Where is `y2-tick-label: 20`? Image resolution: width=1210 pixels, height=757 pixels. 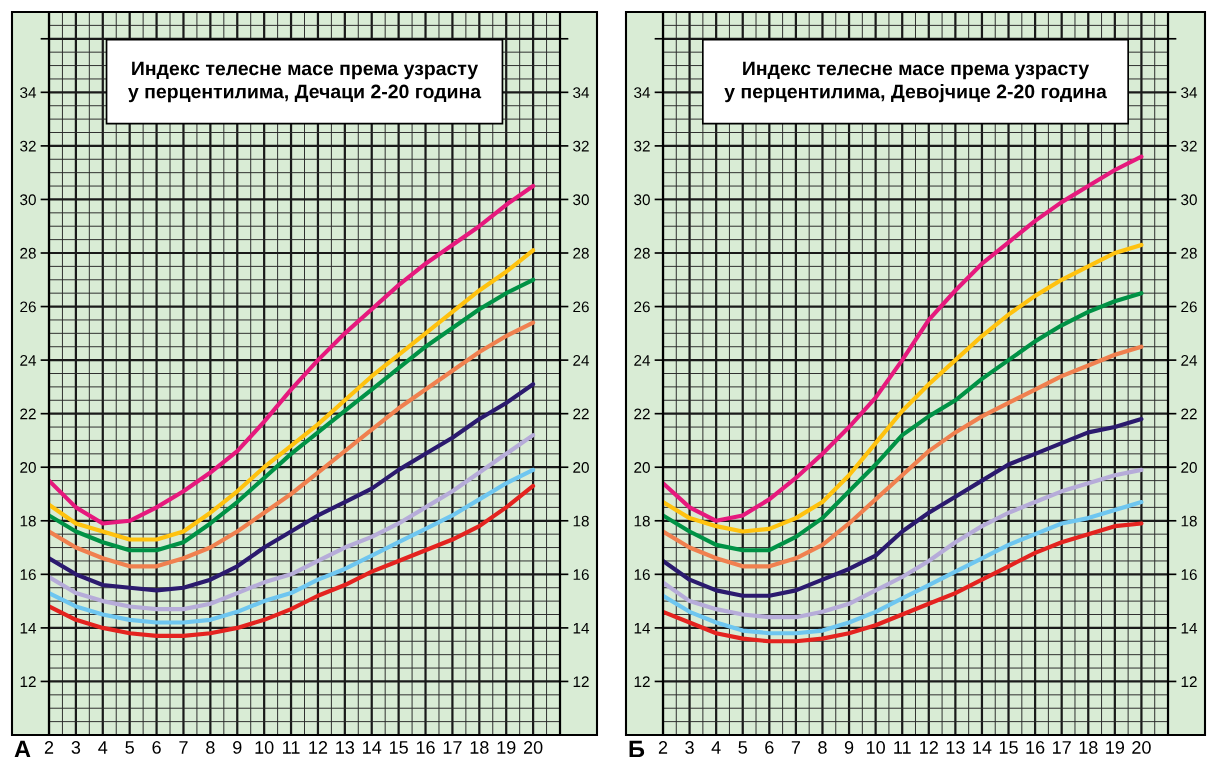 y2-tick-label: 20 is located at coordinates (1189, 467).